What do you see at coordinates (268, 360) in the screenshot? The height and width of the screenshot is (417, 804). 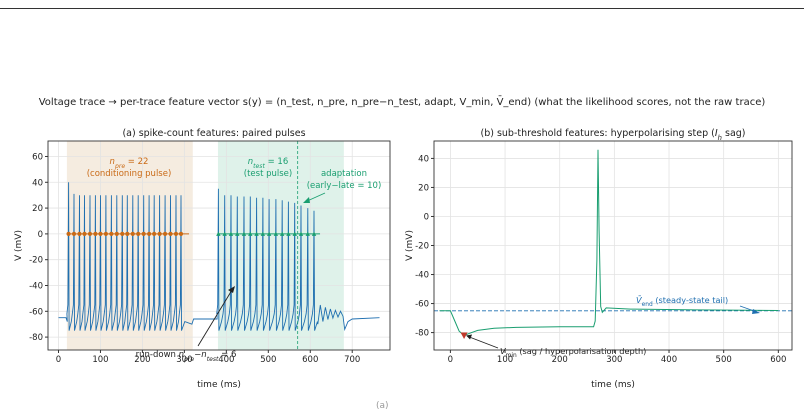 I see `xtick-label-a-500: 500` at bounding box center [268, 360].